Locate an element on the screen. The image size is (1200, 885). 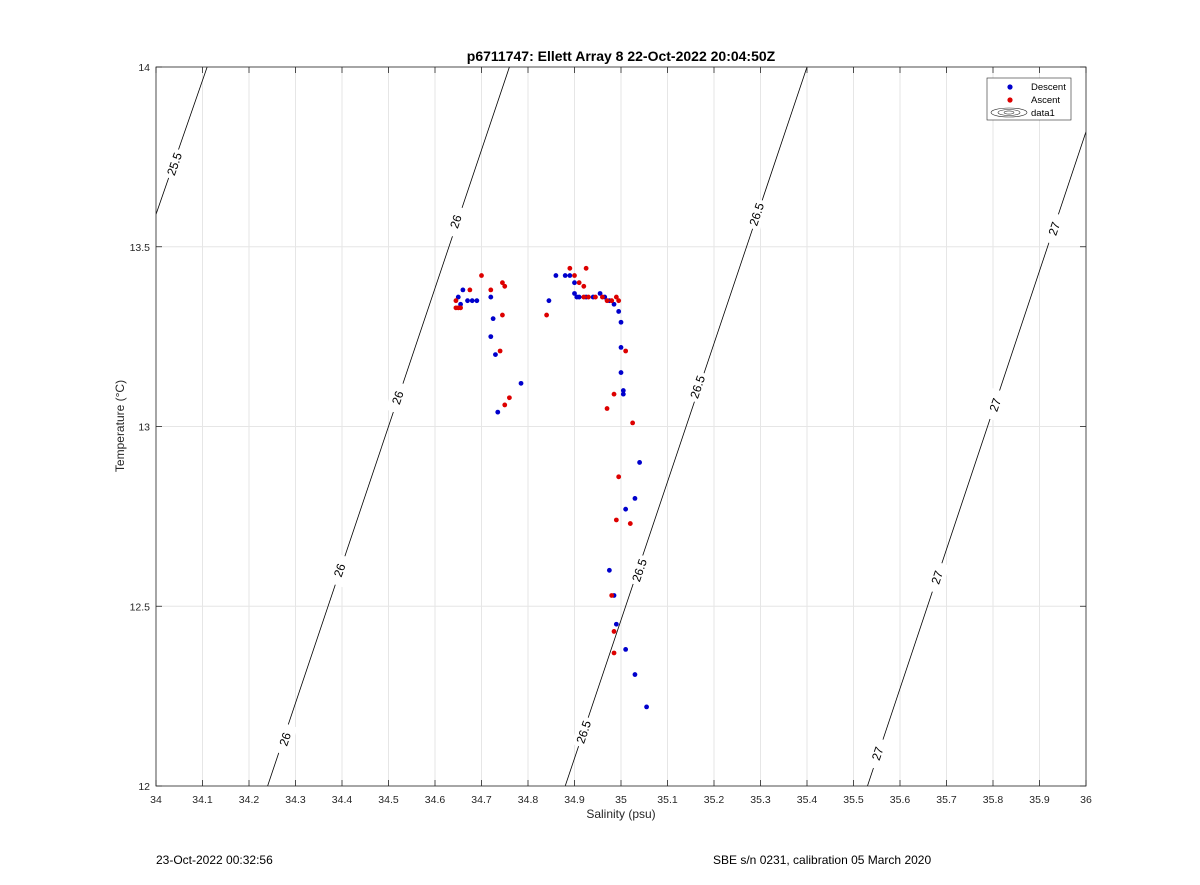
legend-ascent-label: Ascent is located at coordinates (1045, 100).